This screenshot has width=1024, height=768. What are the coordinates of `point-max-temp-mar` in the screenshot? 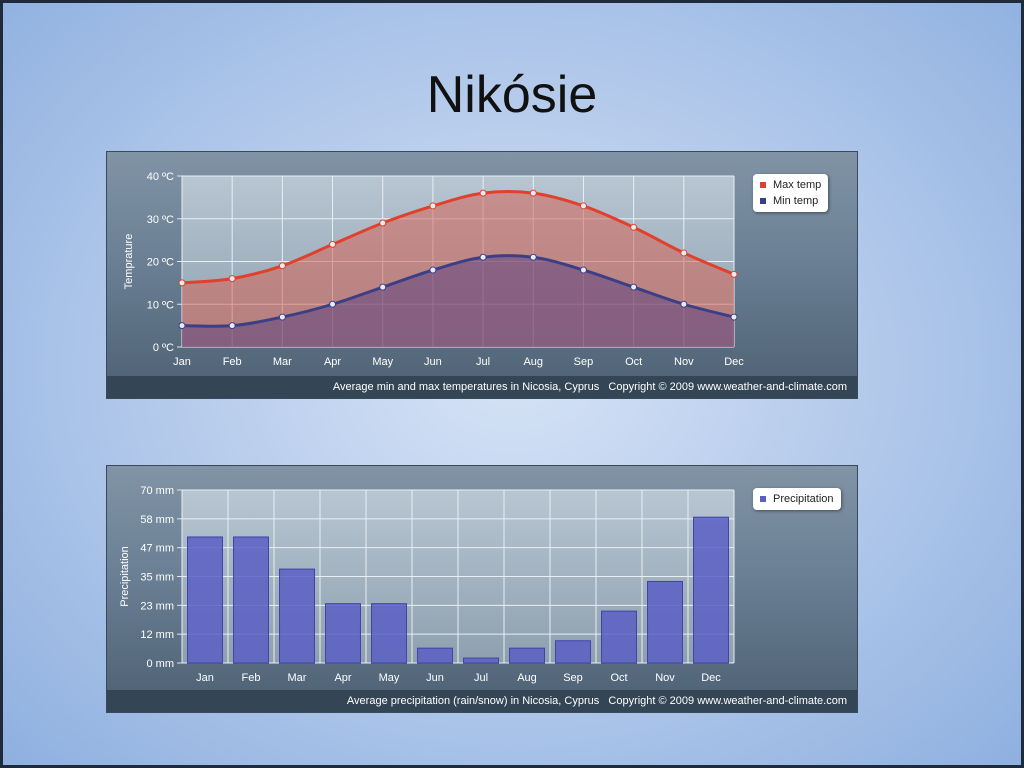 It's located at (282, 266).